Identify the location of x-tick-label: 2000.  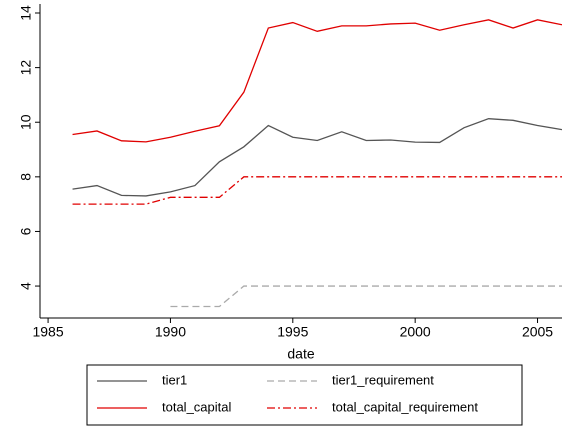
(415, 332).